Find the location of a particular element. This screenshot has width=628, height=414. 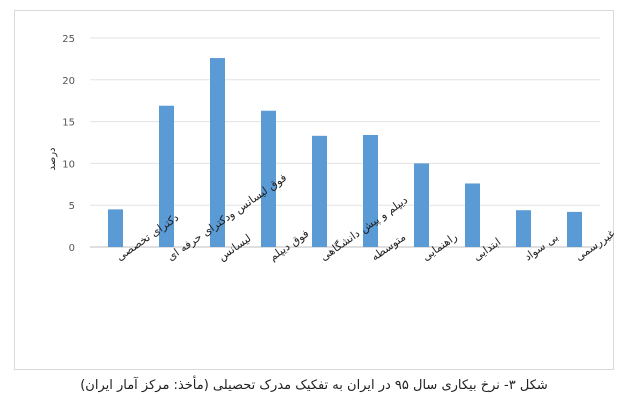

y-tick-label: 20 is located at coordinates (68, 81).